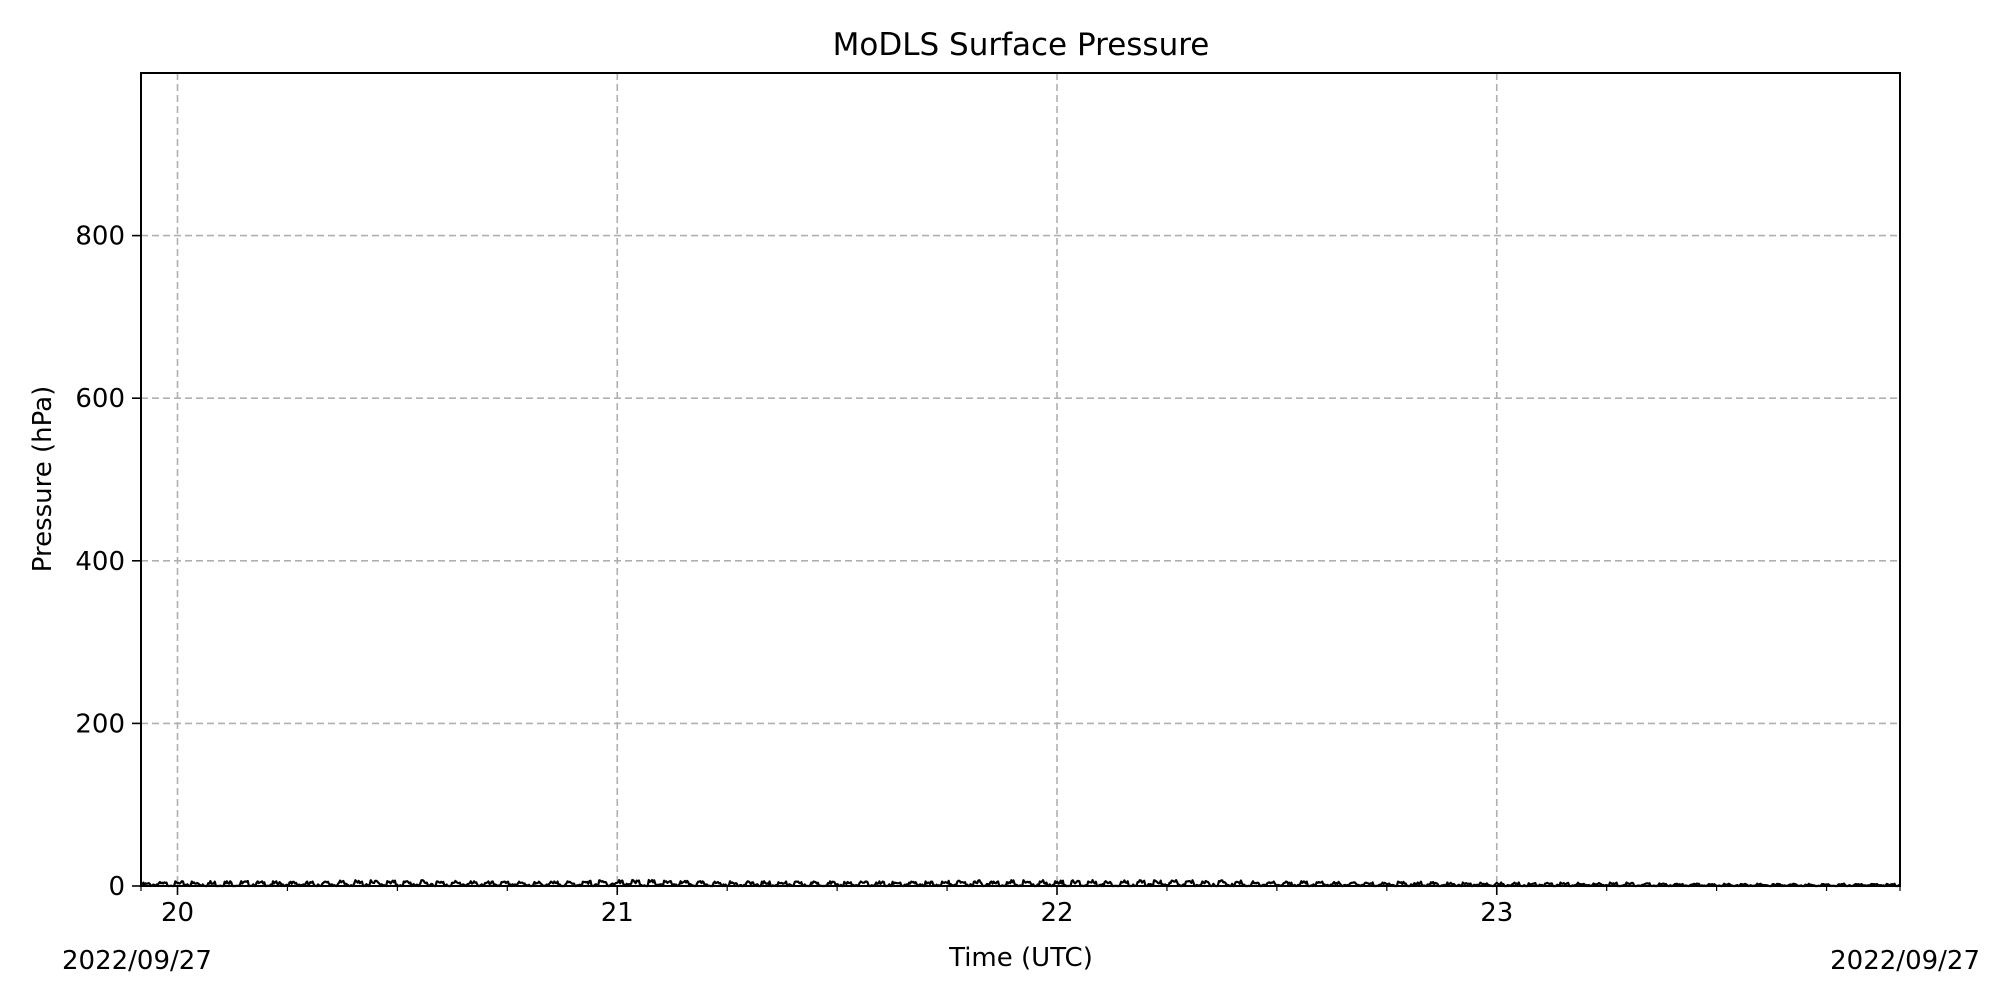 The height and width of the screenshot is (1005, 2000). What do you see at coordinates (100, 237) in the screenshot?
I see `y-tick-label: 800` at bounding box center [100, 237].